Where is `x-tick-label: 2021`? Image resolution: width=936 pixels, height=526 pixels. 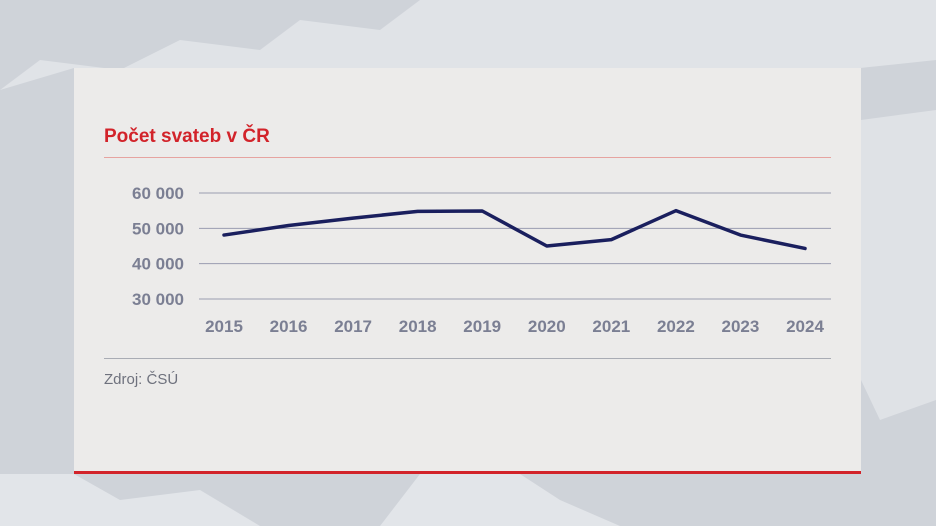 x-tick-label: 2021 is located at coordinates (611, 326).